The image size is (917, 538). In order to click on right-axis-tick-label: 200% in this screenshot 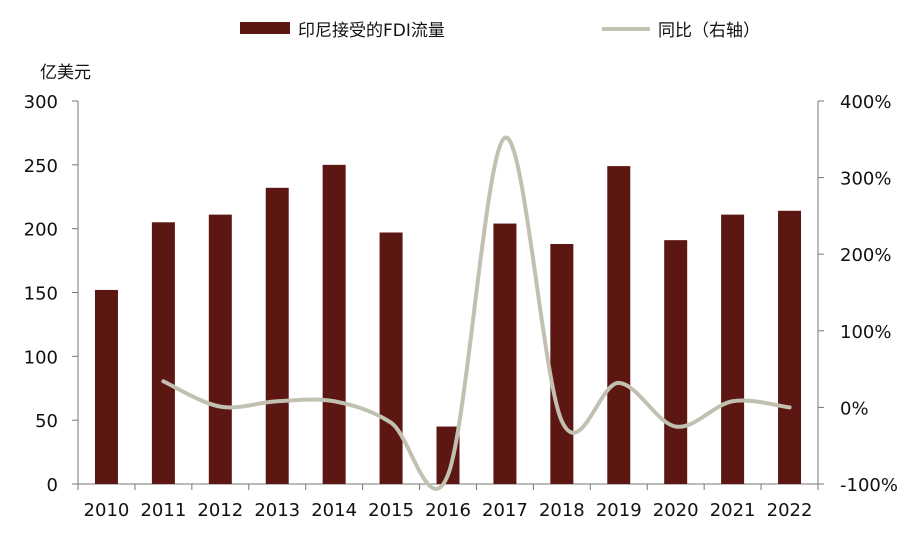, I will do `click(865, 255)`.